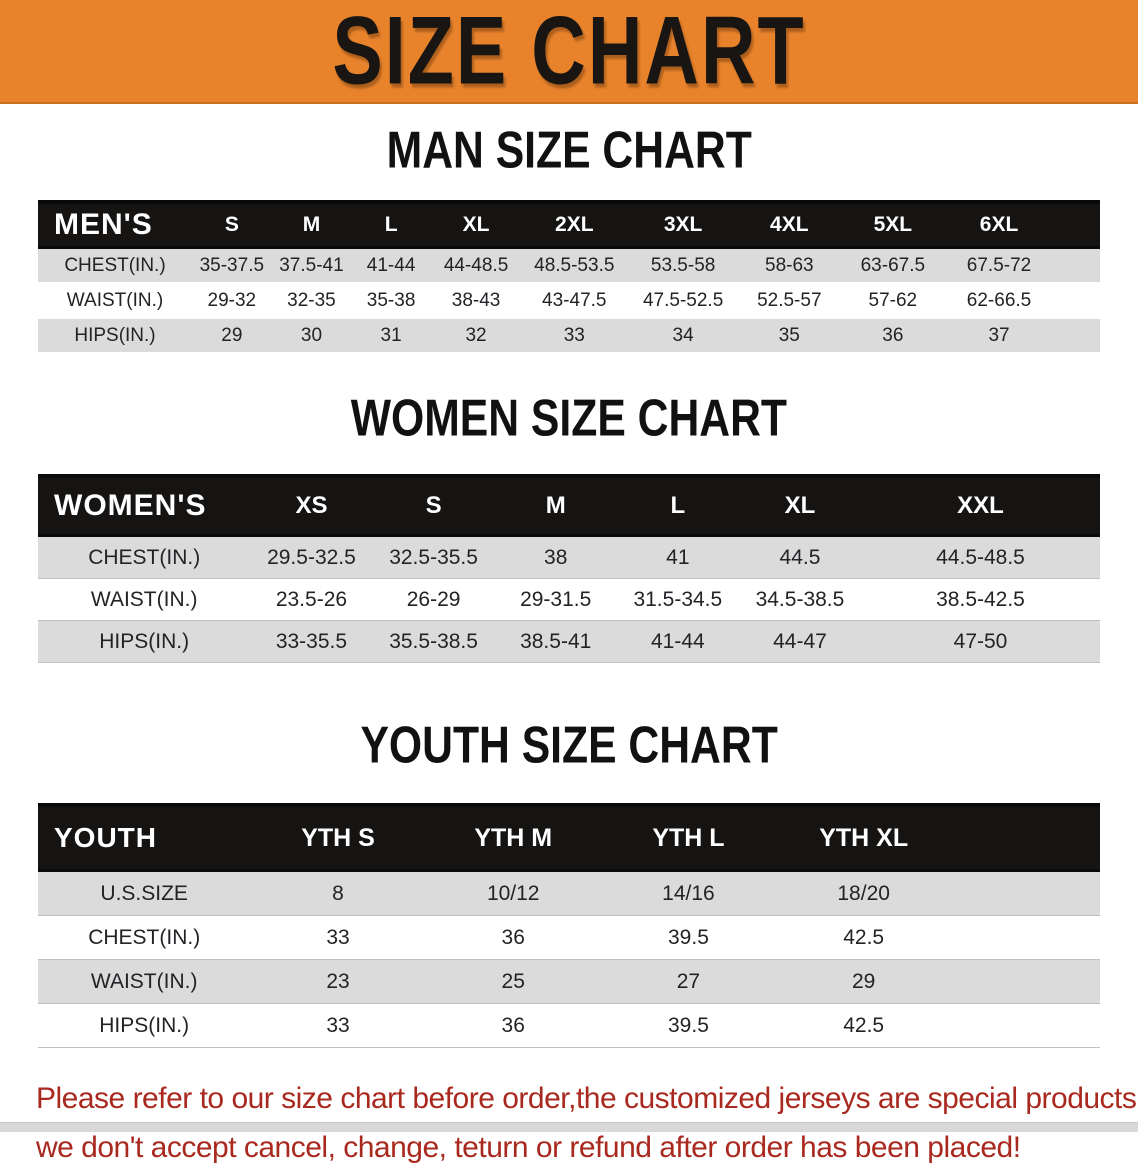 The image size is (1138, 1172). I want to click on measure-value: 39.5, so click(688, 937).